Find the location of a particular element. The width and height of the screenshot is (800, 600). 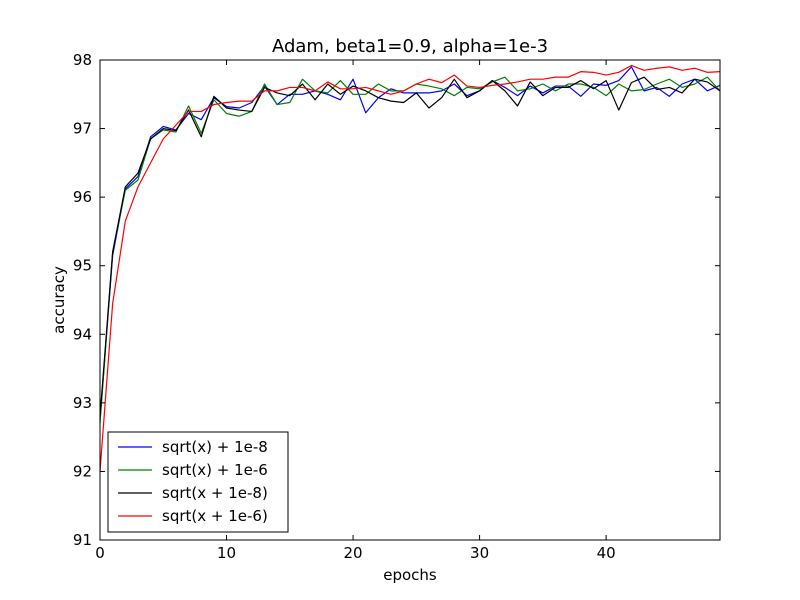

x-axis-label: epochs is located at coordinates (410, 575).